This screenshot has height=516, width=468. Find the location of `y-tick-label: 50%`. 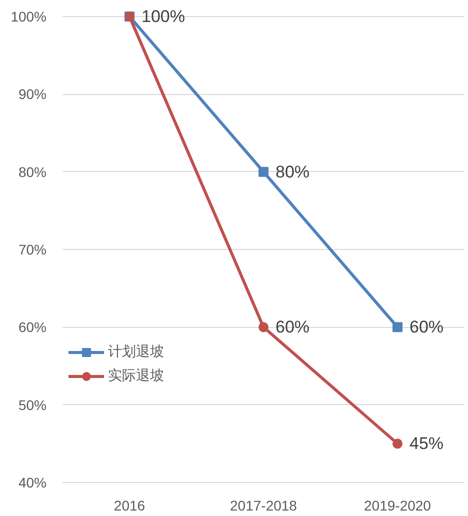

y-tick-label: 50% is located at coordinates (32, 404).